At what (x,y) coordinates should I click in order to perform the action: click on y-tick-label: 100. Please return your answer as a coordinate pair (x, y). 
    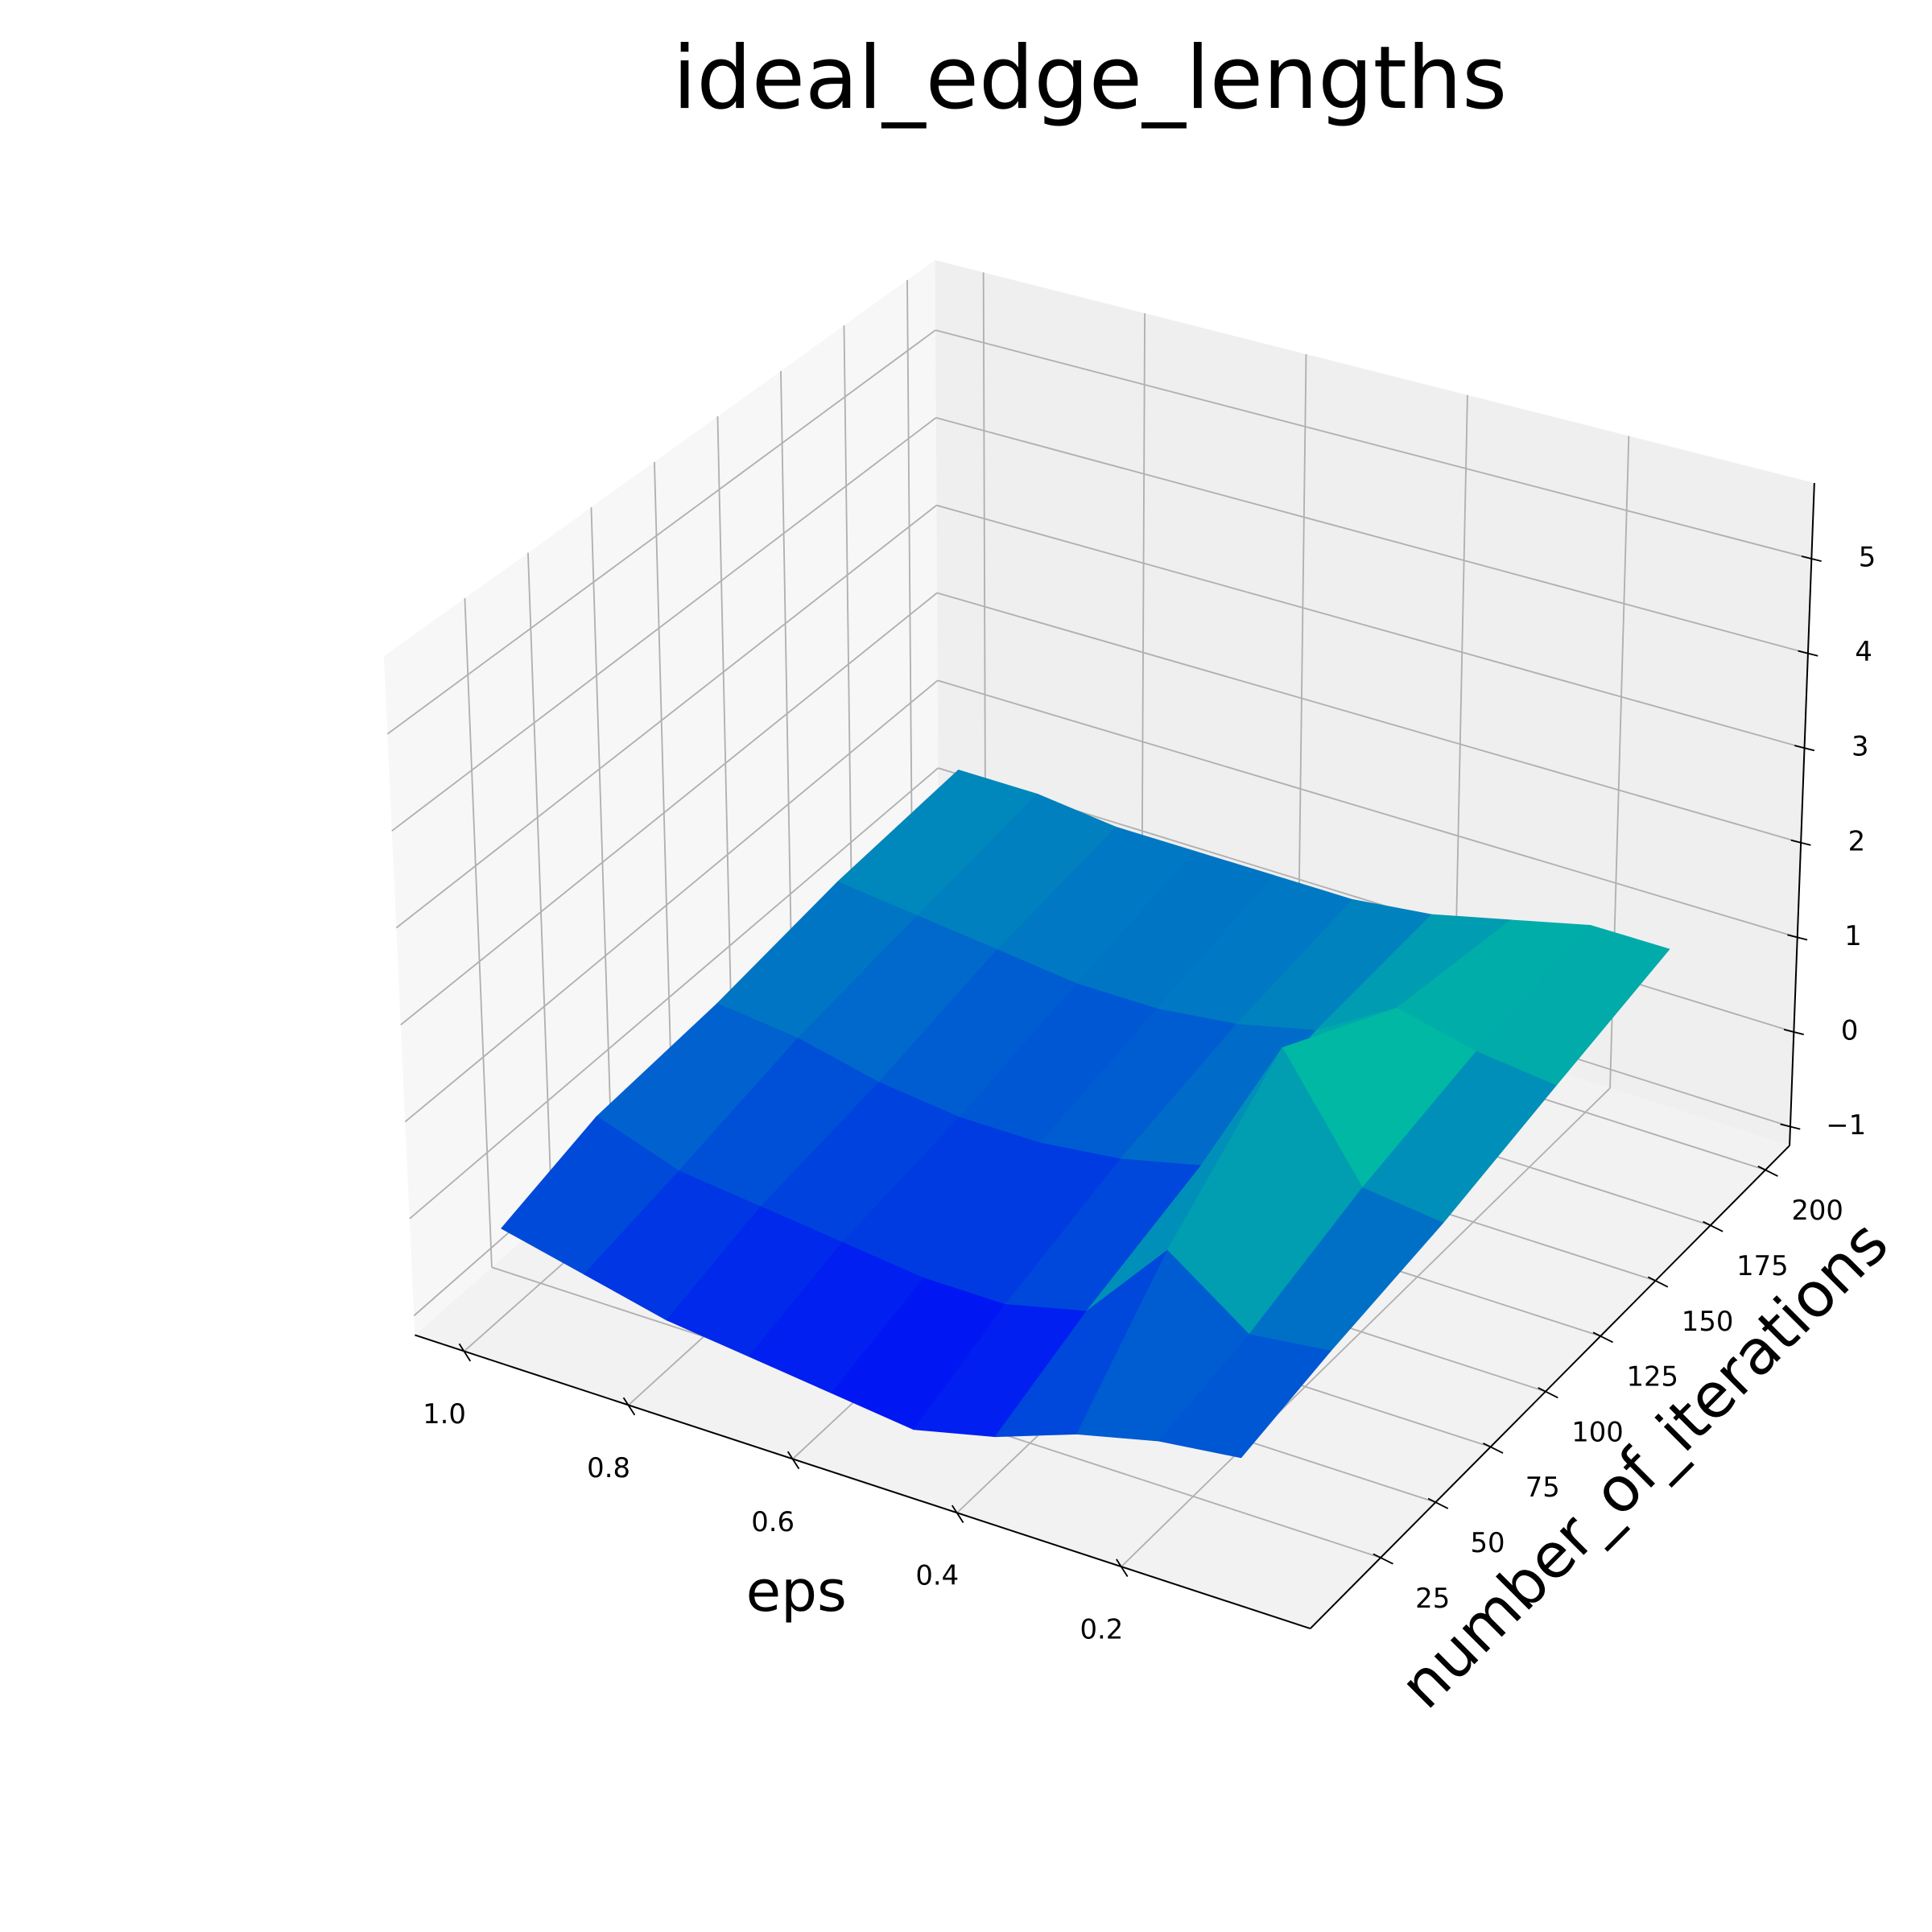
    Looking at the image, I should click on (1597, 1431).